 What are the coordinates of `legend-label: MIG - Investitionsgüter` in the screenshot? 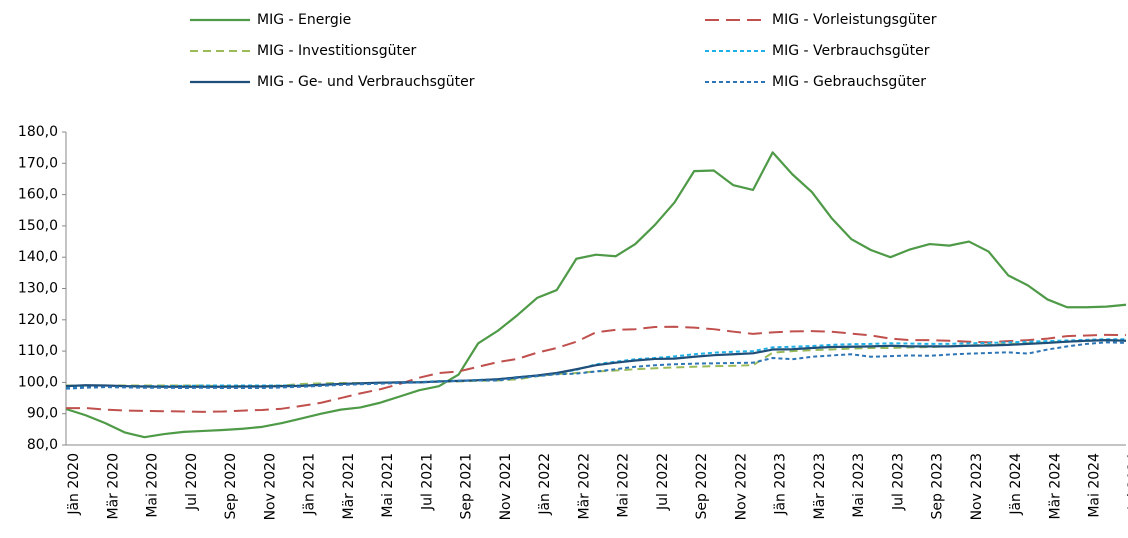 It's located at (337, 51).